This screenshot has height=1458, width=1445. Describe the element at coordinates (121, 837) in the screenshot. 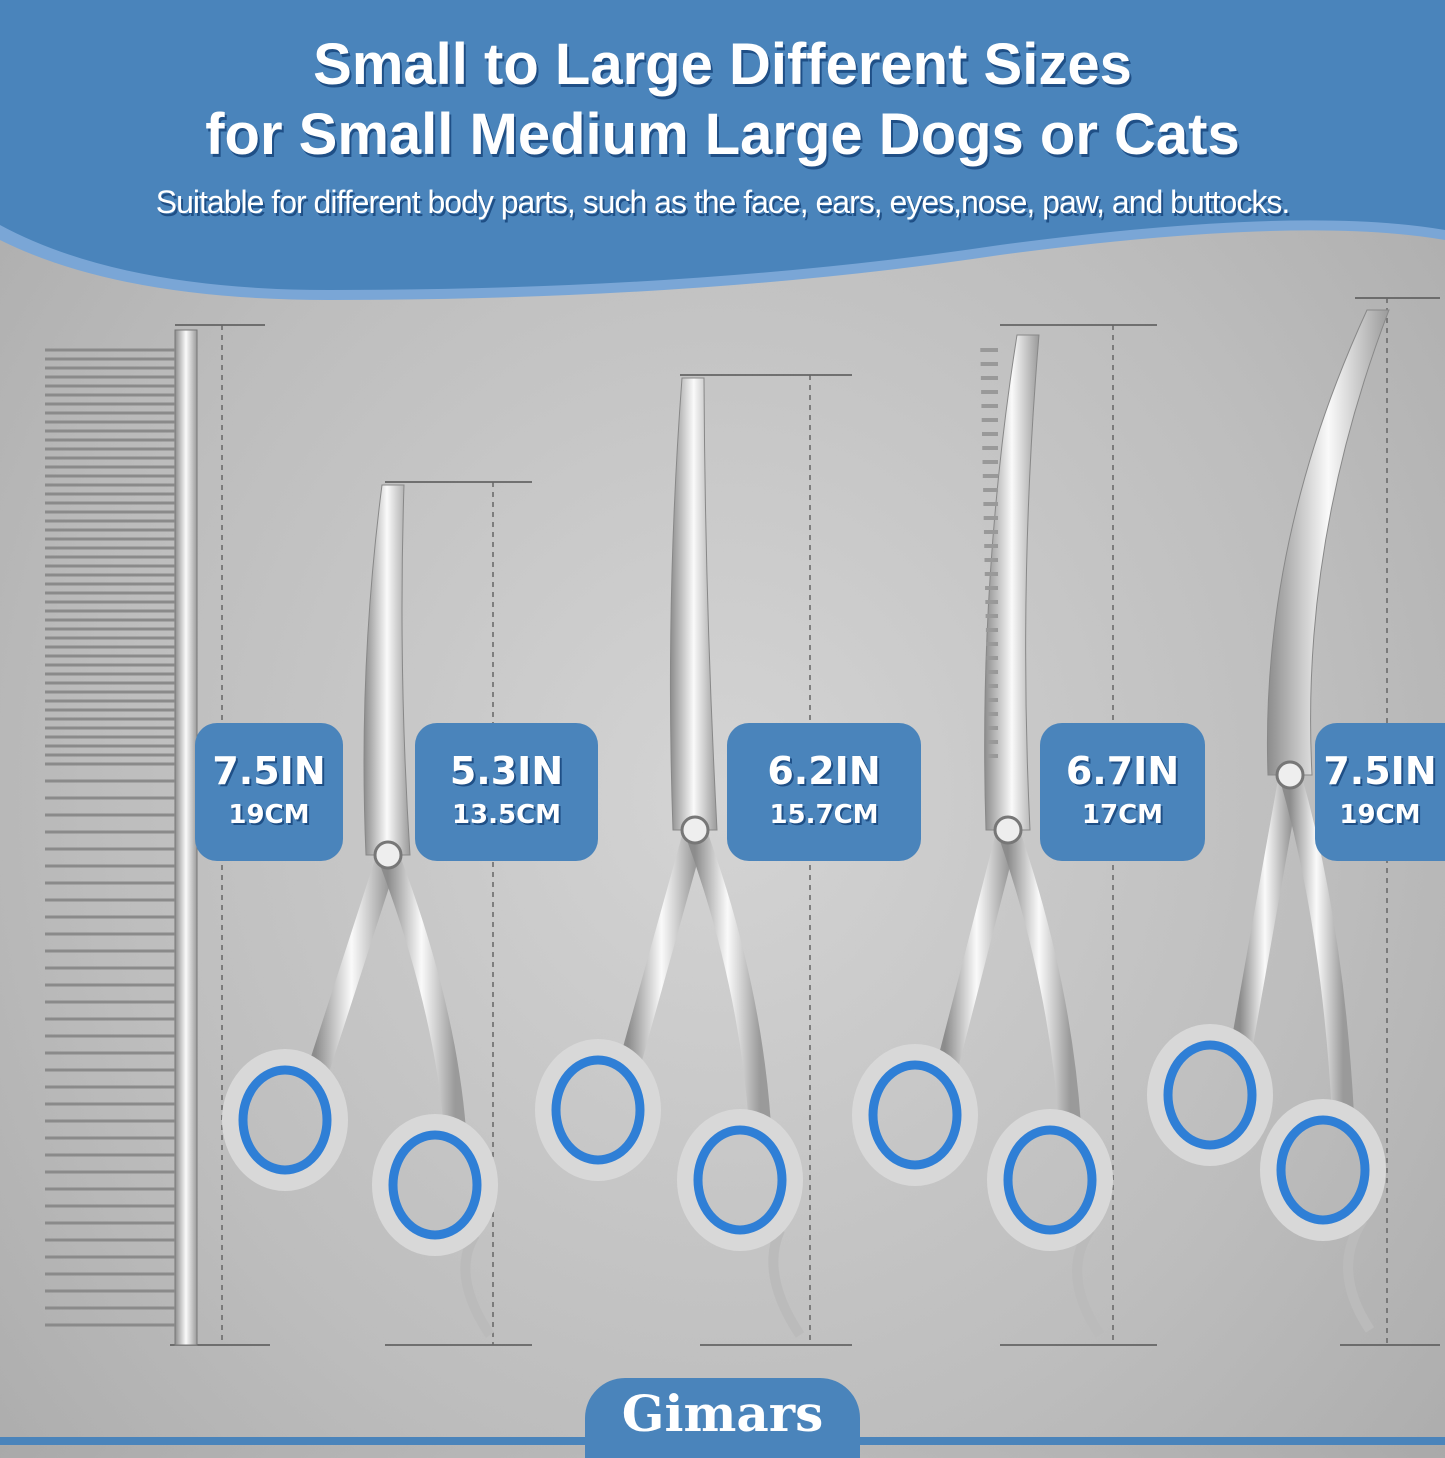

I see `comb-illustration` at that location.